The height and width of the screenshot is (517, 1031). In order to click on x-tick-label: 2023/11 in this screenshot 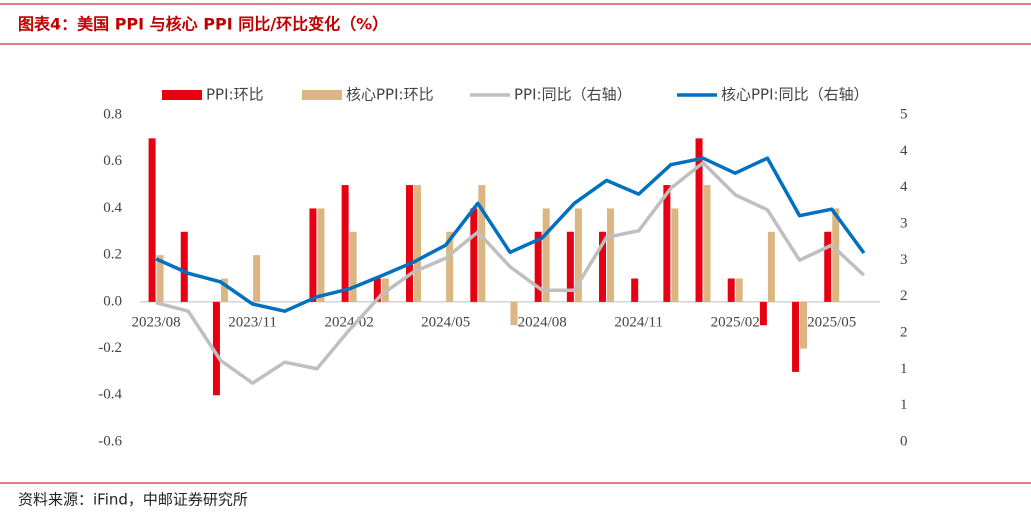, I will do `click(252, 322)`.